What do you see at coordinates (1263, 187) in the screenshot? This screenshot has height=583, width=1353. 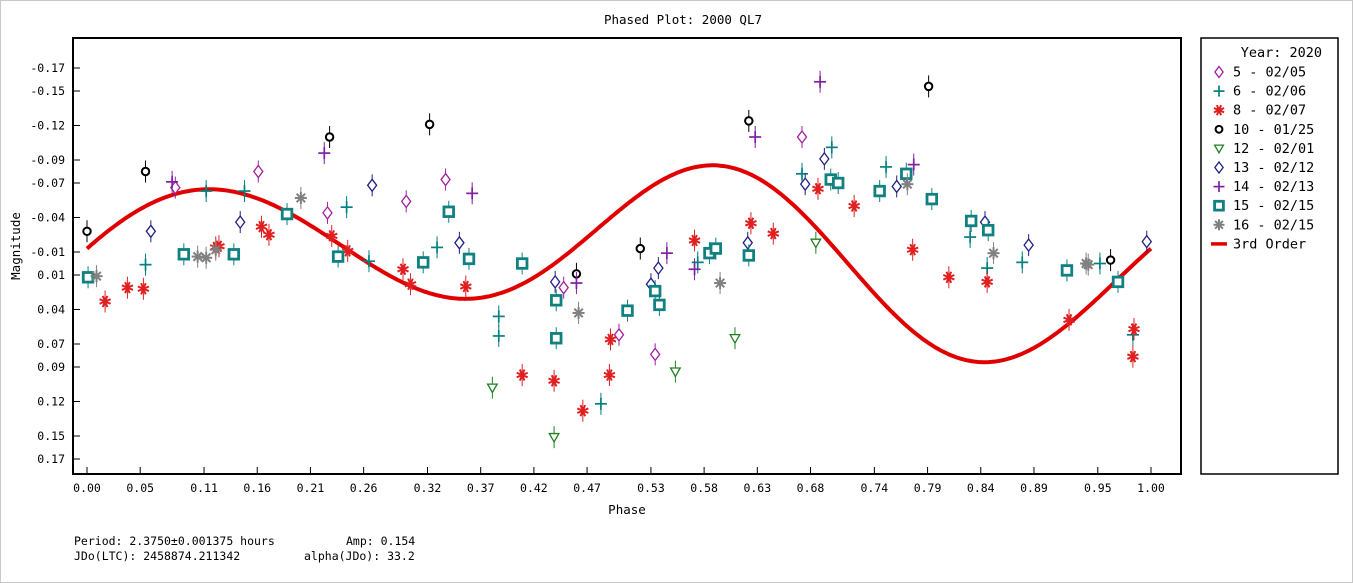 I see `legend-item: 14 - 02/13` at bounding box center [1263, 187].